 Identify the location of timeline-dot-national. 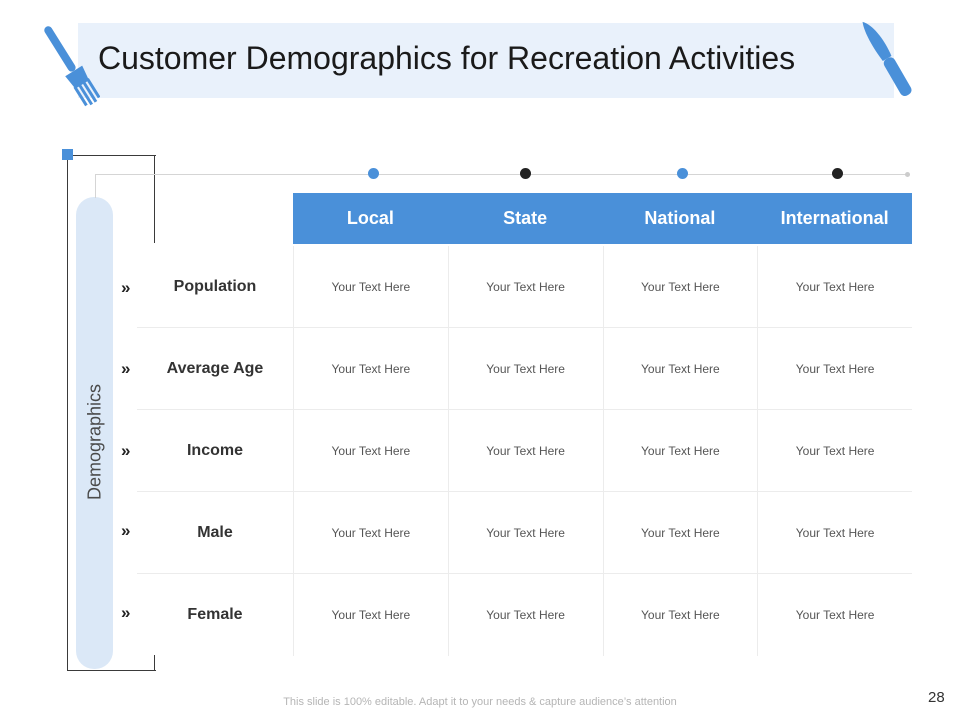
(682, 173).